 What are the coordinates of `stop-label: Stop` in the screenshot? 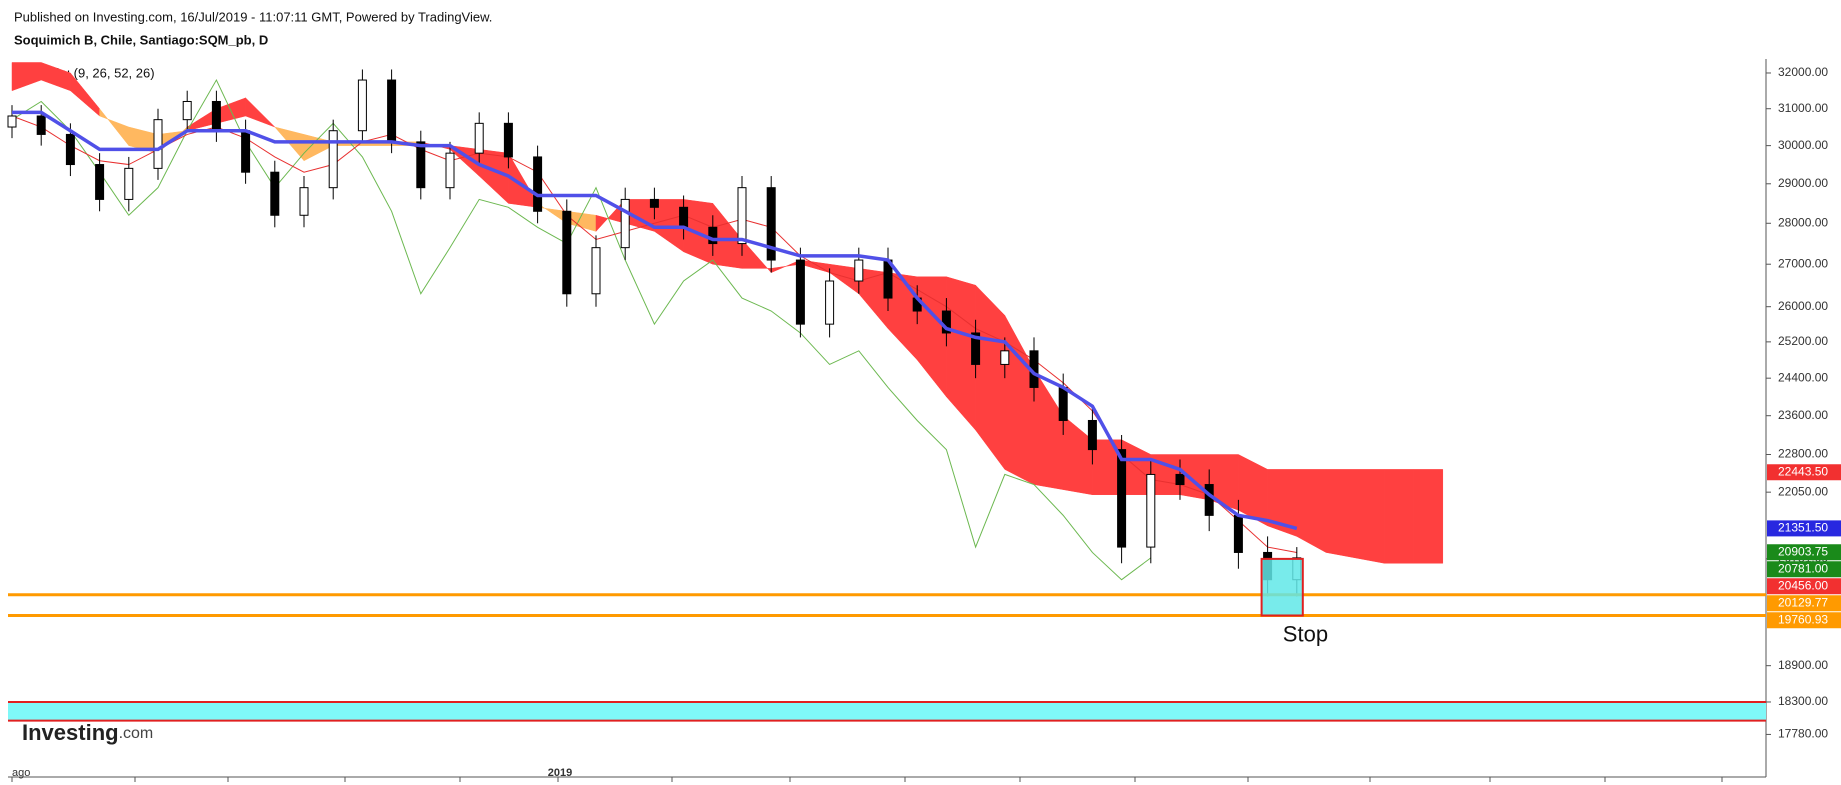 It's located at (1305, 633).